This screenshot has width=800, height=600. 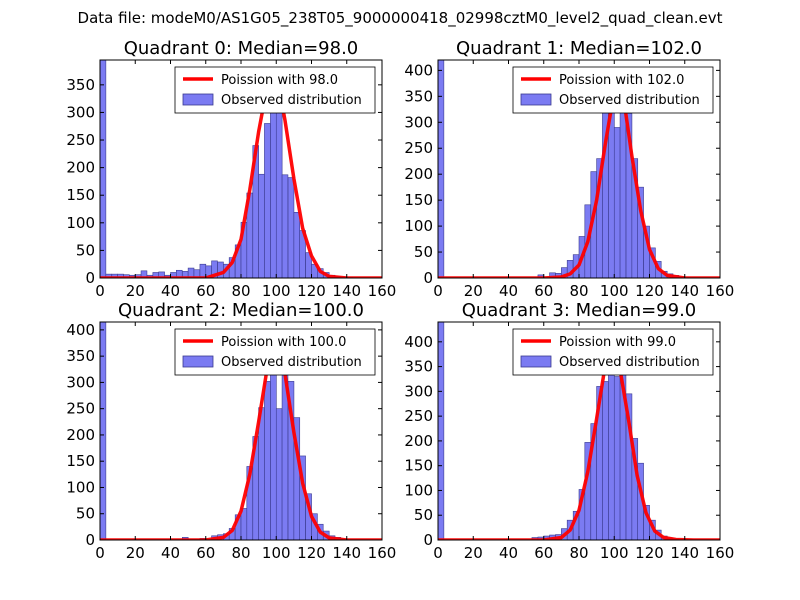 I want to click on quadrant-2-y-tick-label: 0, so click(x=90, y=540).